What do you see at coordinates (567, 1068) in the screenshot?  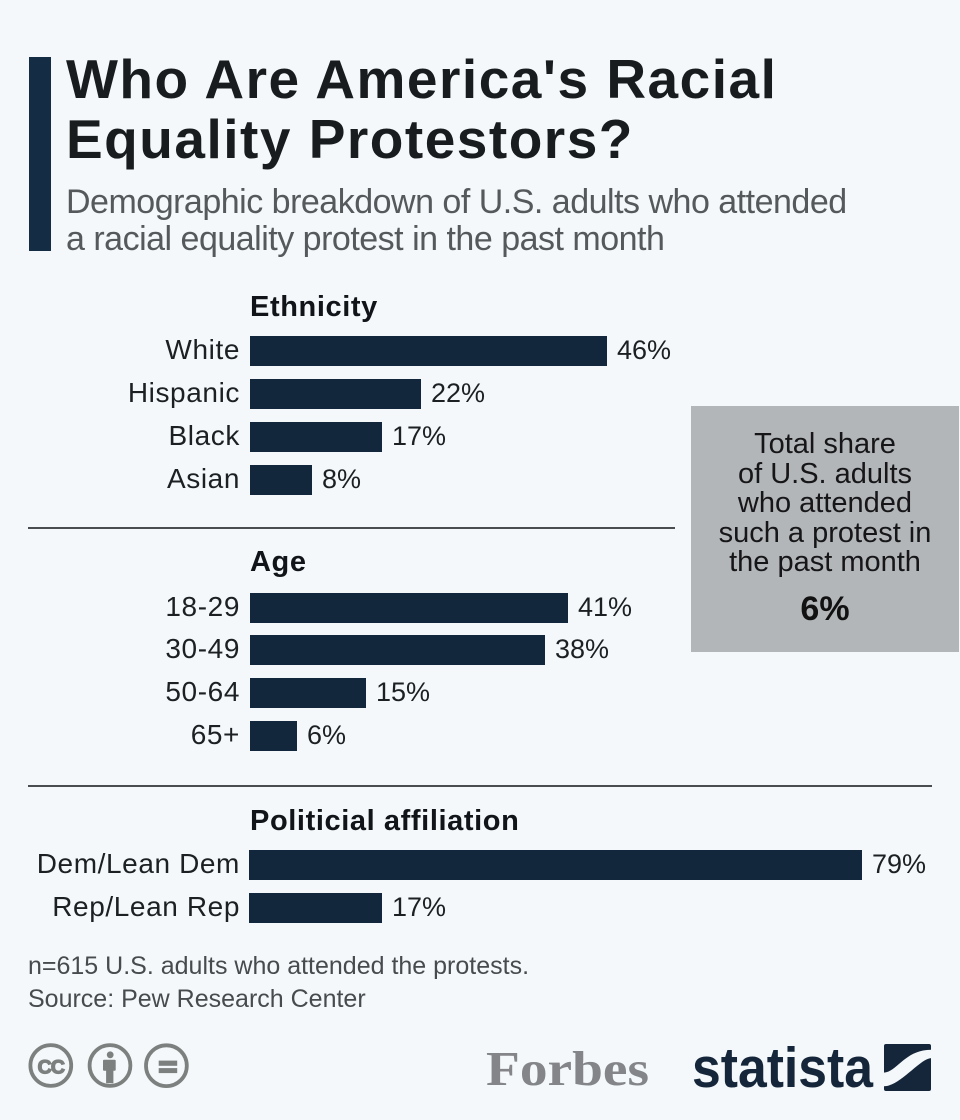 I see `svg-text: Forbes` at bounding box center [567, 1068].